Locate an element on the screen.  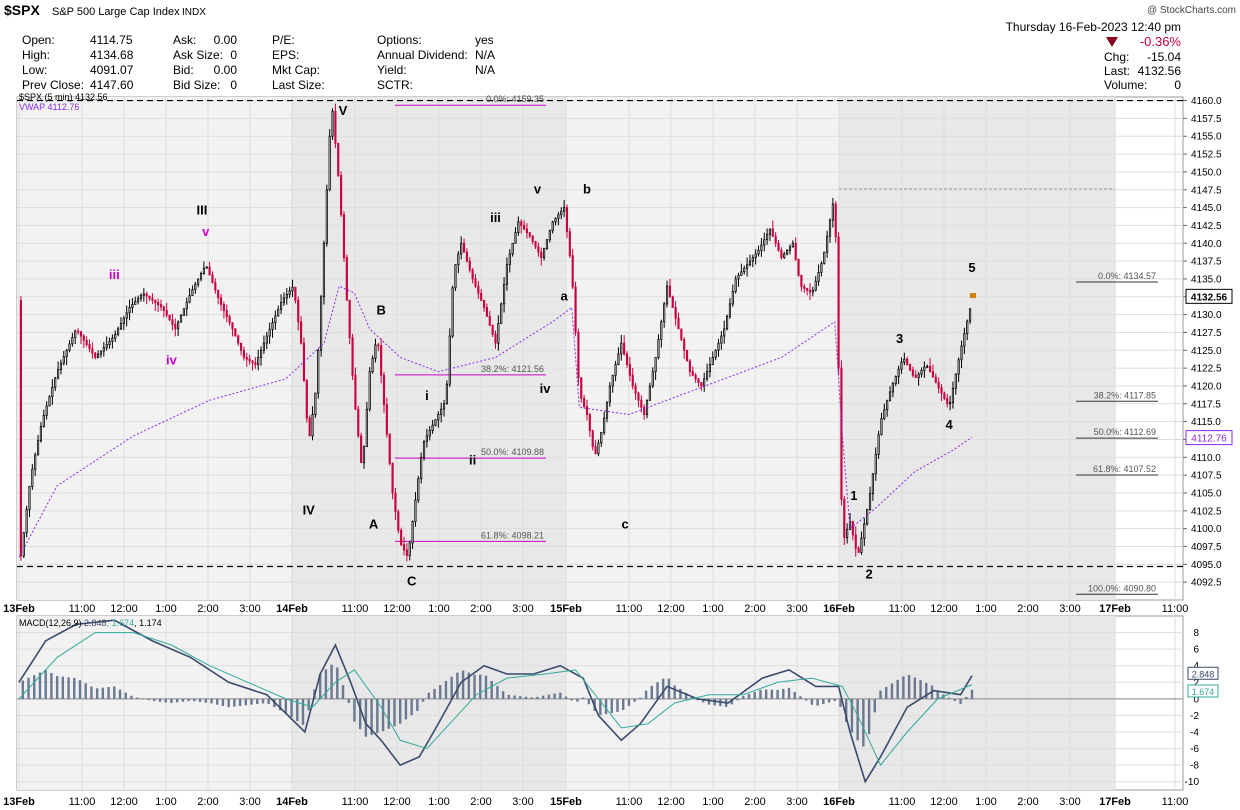
price-tick-label: 4092.5 is located at coordinates (1206, 583).